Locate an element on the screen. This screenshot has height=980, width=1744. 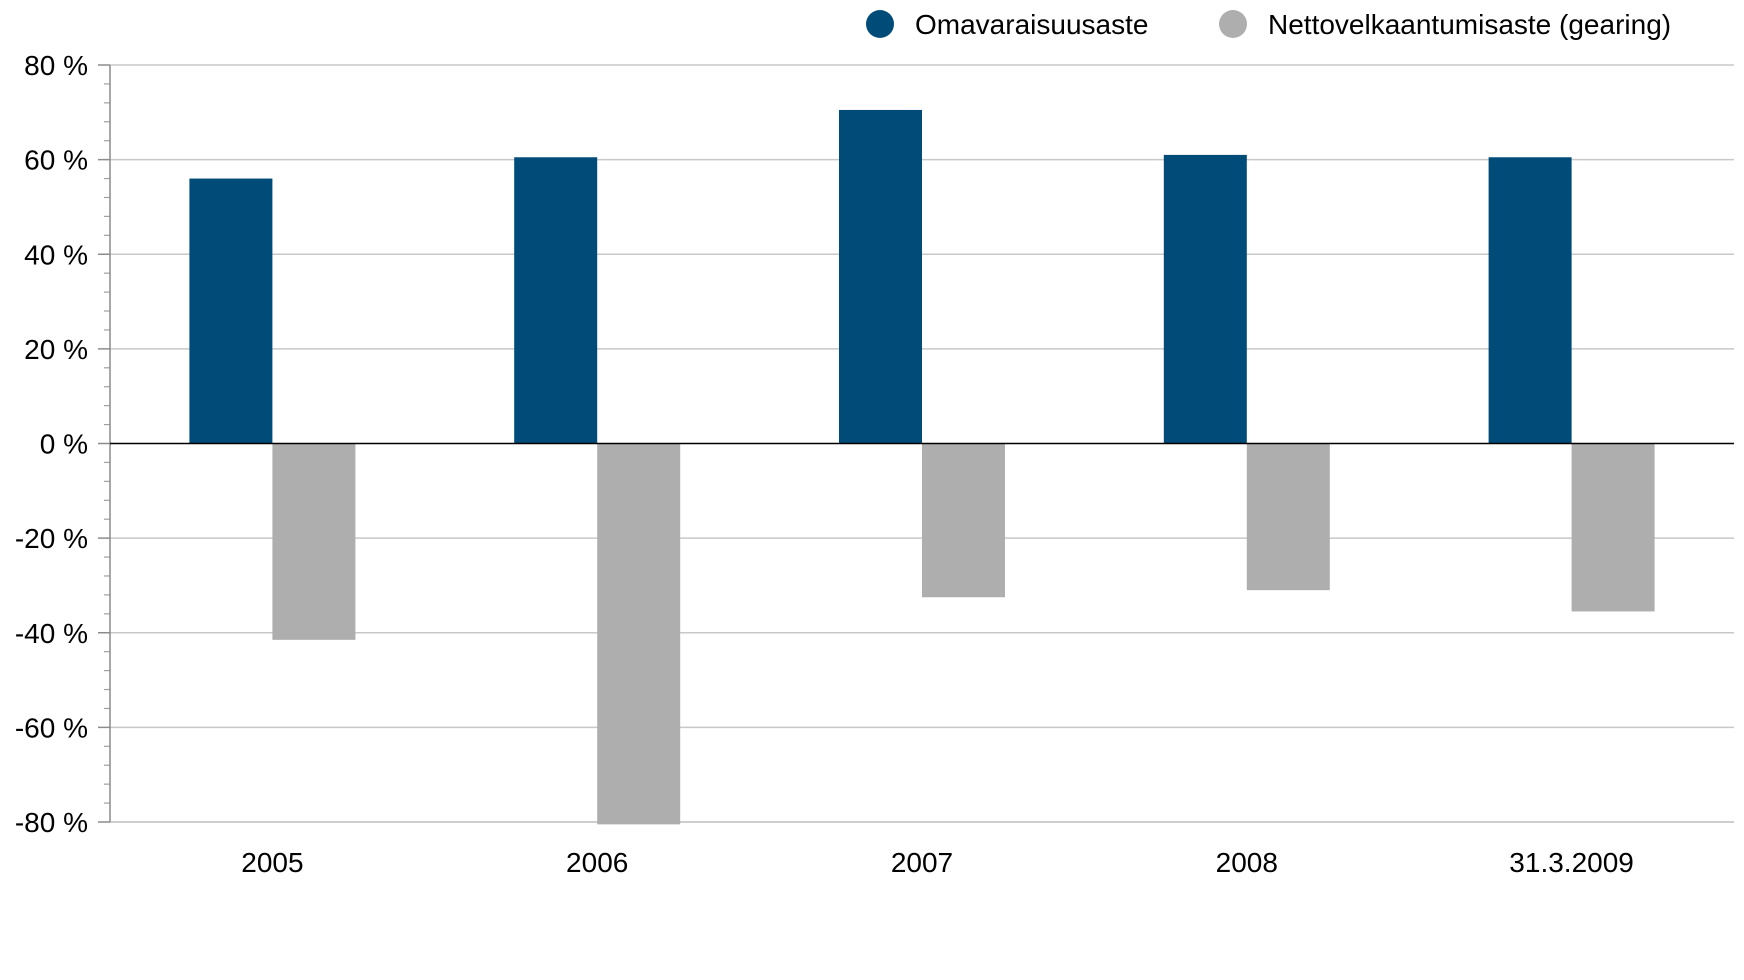
minor-ticks is located at coordinates (107, 443).